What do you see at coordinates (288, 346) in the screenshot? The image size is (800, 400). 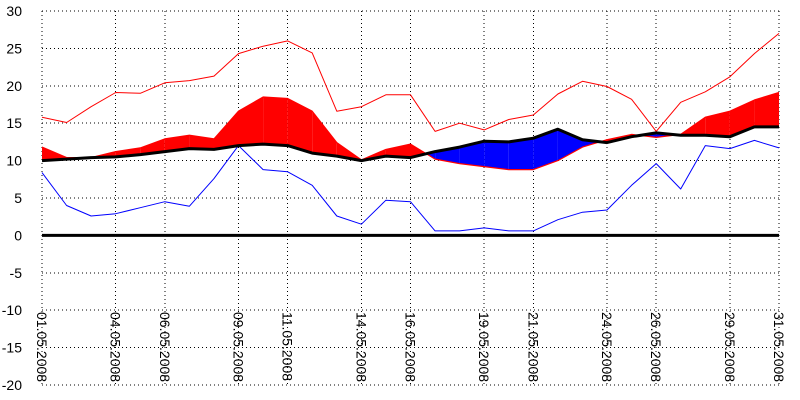 I see `x-tick-label: 11.05.2008` at bounding box center [288, 346].